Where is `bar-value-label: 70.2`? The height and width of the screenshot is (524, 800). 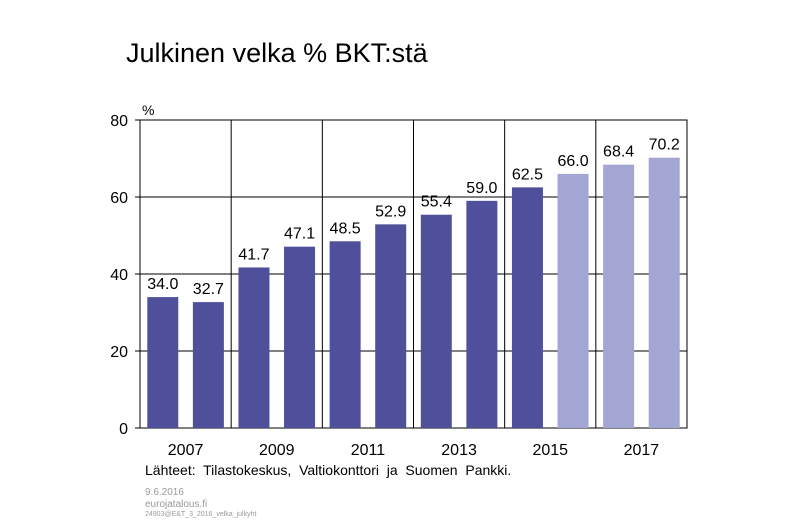
bar-value-label: 70.2 is located at coordinates (664, 145).